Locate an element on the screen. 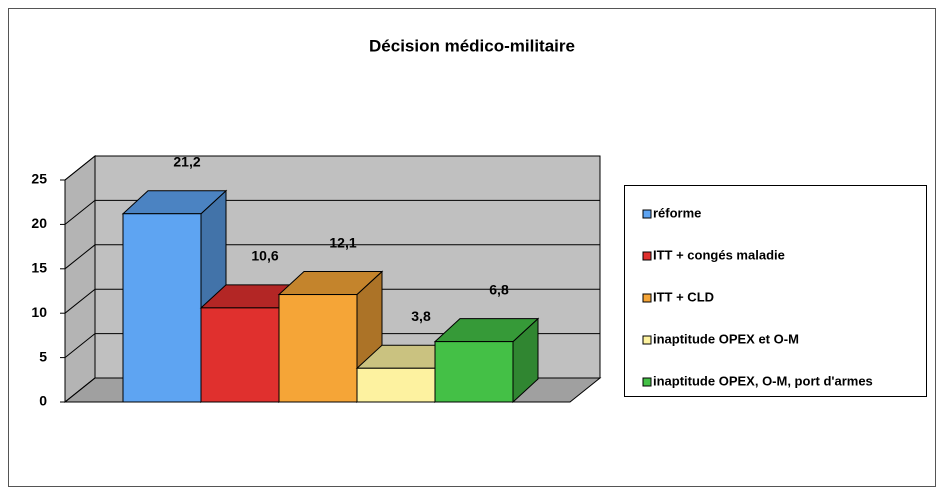  y-tick-label: 25 is located at coordinates (39, 179).